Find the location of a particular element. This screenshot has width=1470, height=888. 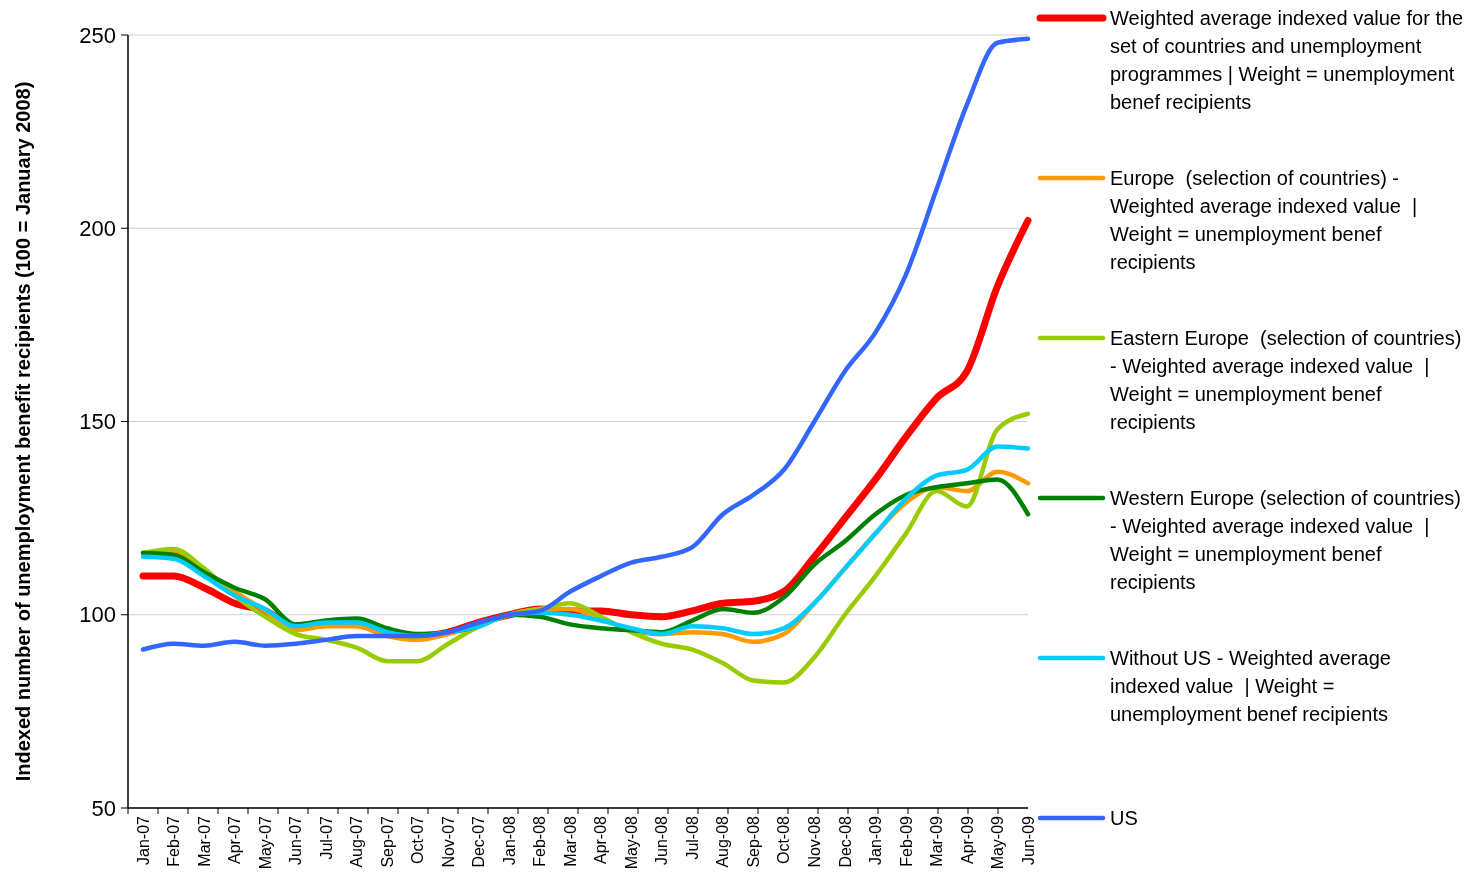

x-tick-label: Mar-08 is located at coordinates (570, 841).